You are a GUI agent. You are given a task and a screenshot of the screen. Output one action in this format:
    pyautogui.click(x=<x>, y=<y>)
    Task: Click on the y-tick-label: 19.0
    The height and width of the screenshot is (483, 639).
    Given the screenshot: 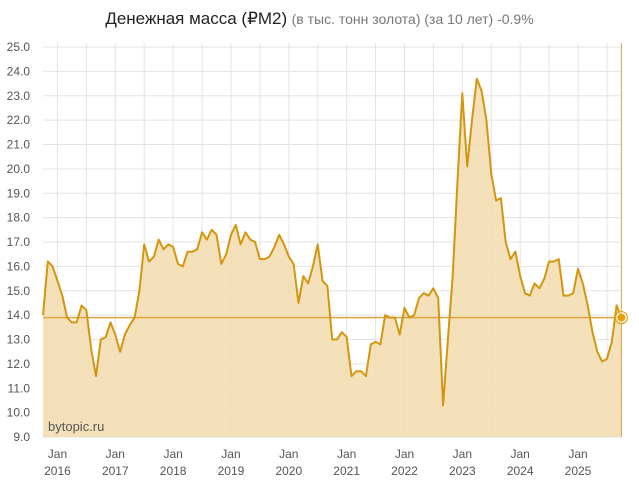 What is the action you would take?
    pyautogui.click(x=19, y=193)
    